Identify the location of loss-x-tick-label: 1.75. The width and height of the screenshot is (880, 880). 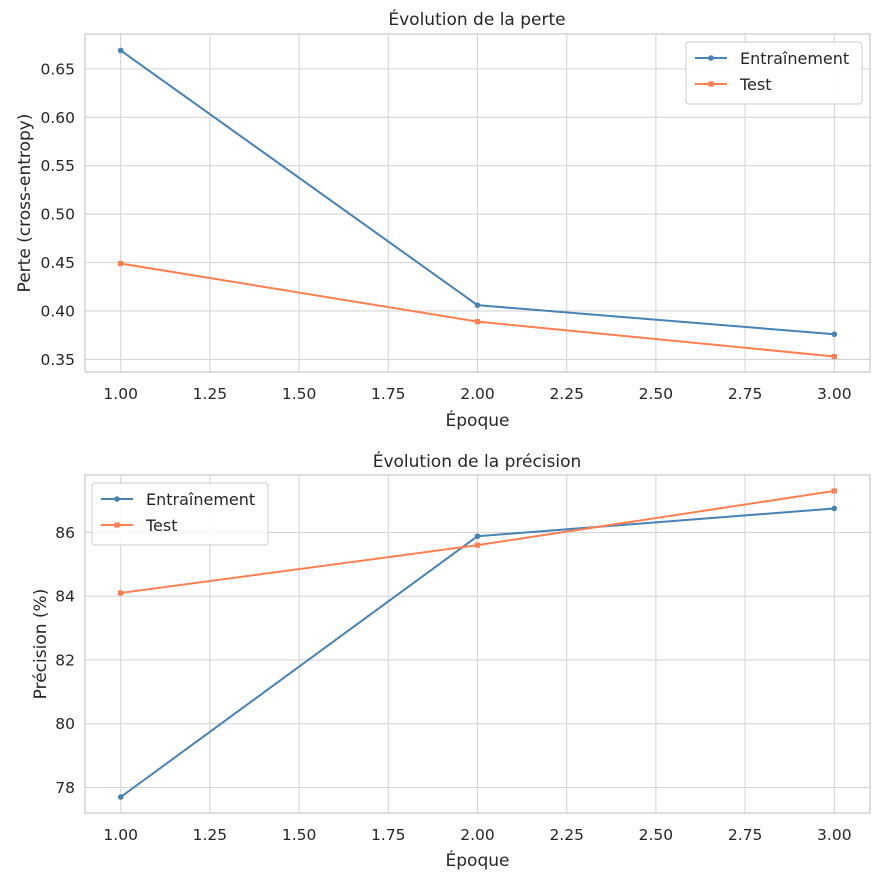
(388, 394).